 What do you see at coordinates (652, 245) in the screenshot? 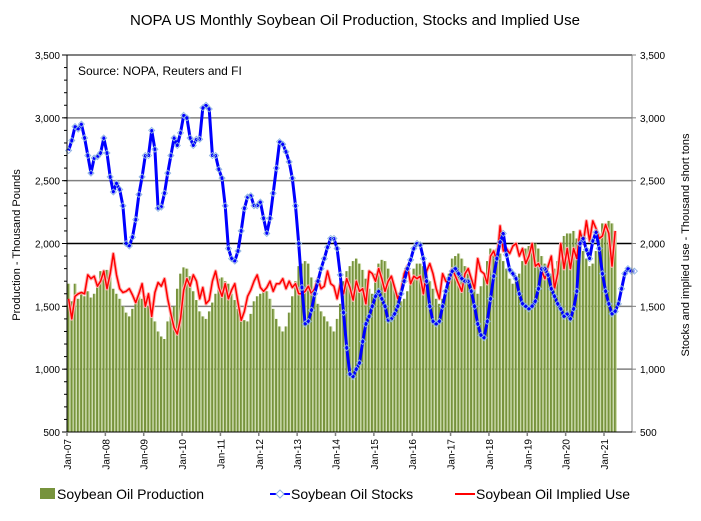
I see `y-right-tick-label: 2,000` at bounding box center [652, 245].